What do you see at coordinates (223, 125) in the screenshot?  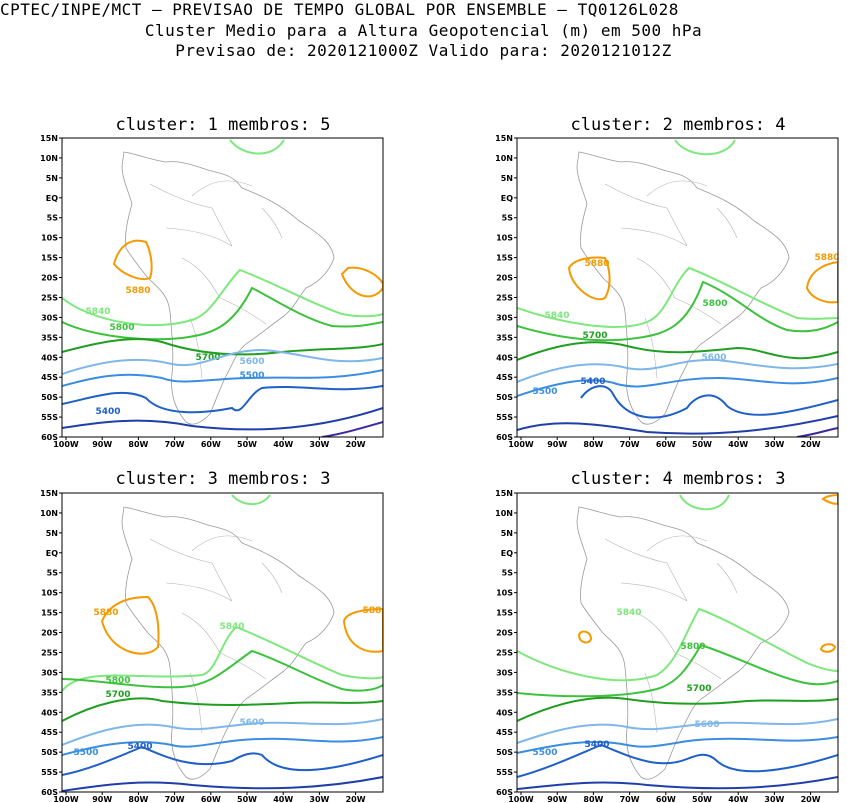 I see `panel-1-title: cluster: 1 membros: 5` at bounding box center [223, 125].